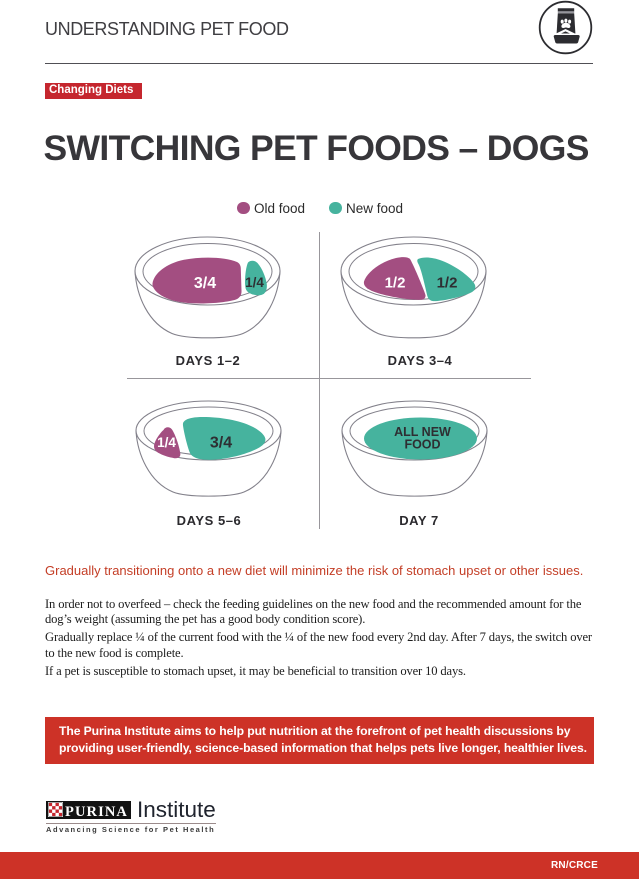 The height and width of the screenshot is (879, 639). I want to click on svg-text: FOOD, so click(422, 445).